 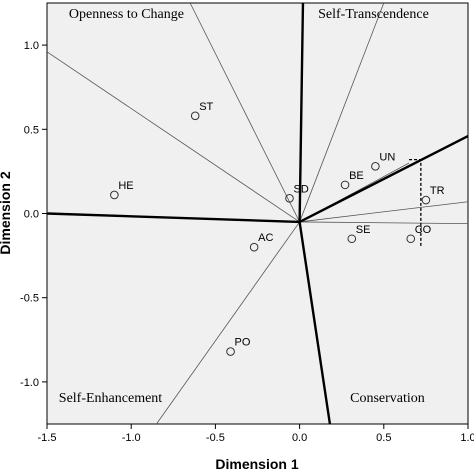 I want to click on x-tick-label: 0.5, so click(x=383, y=438).